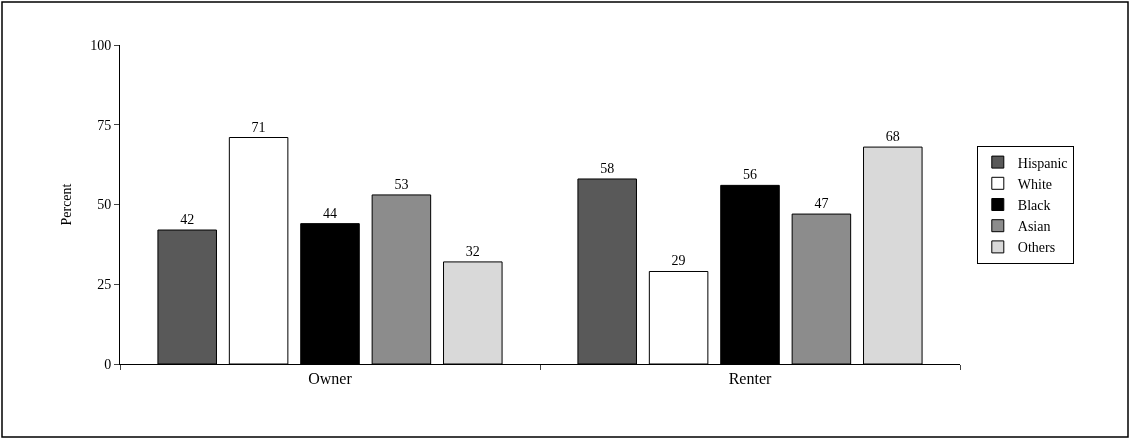 The height and width of the screenshot is (439, 1130). What do you see at coordinates (104, 125) in the screenshot?
I see `y-tick-label: 75` at bounding box center [104, 125].